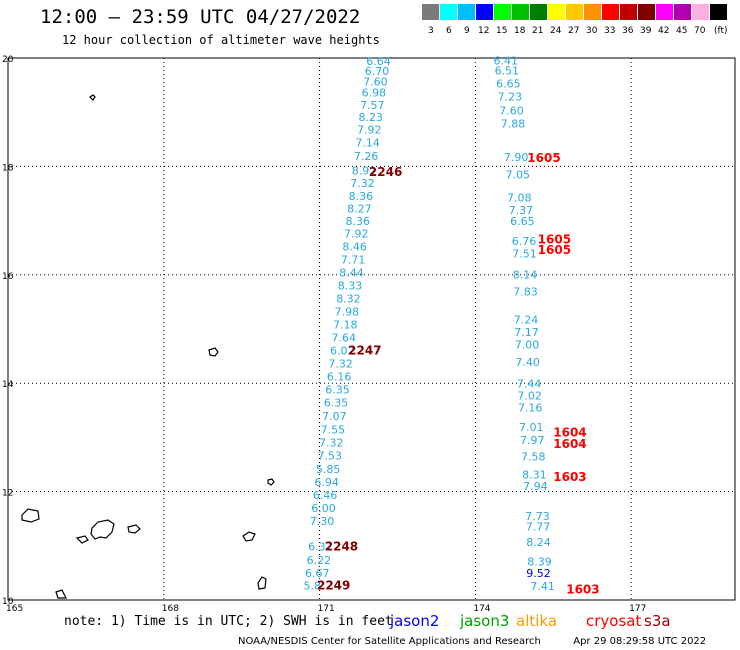 Image resolution: width=740 pixels, height=650 pixels. What do you see at coordinates (657, 621) in the screenshot?
I see `satellite-legend-s3a: s3a` at bounding box center [657, 621].